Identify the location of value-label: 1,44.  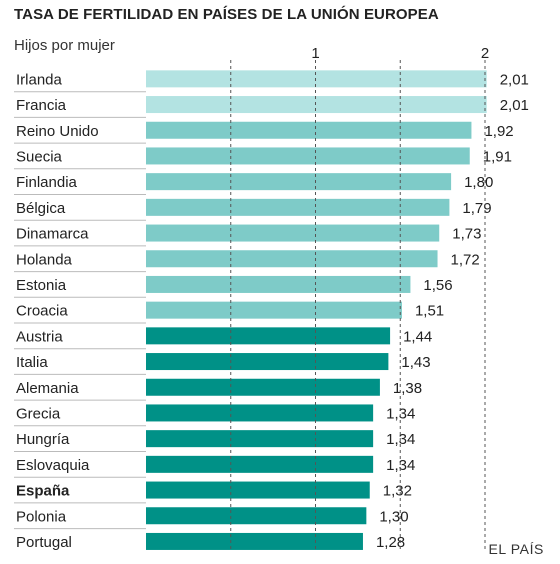
(417, 336).